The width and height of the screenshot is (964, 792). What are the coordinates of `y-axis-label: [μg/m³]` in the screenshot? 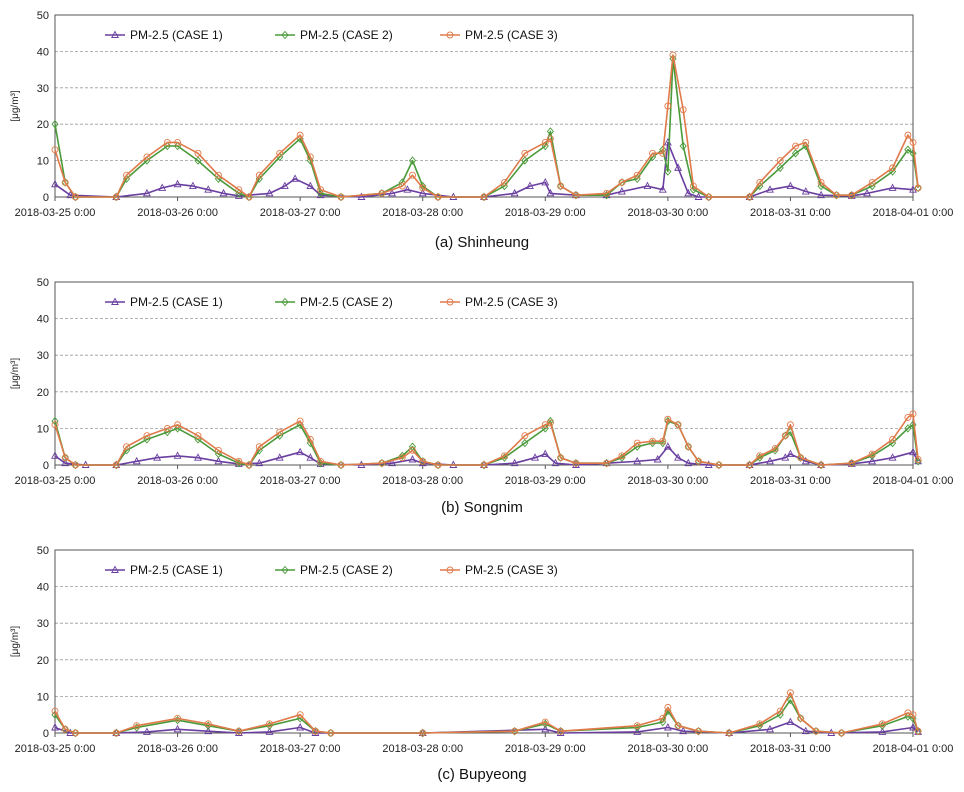 It's located at (15, 374).